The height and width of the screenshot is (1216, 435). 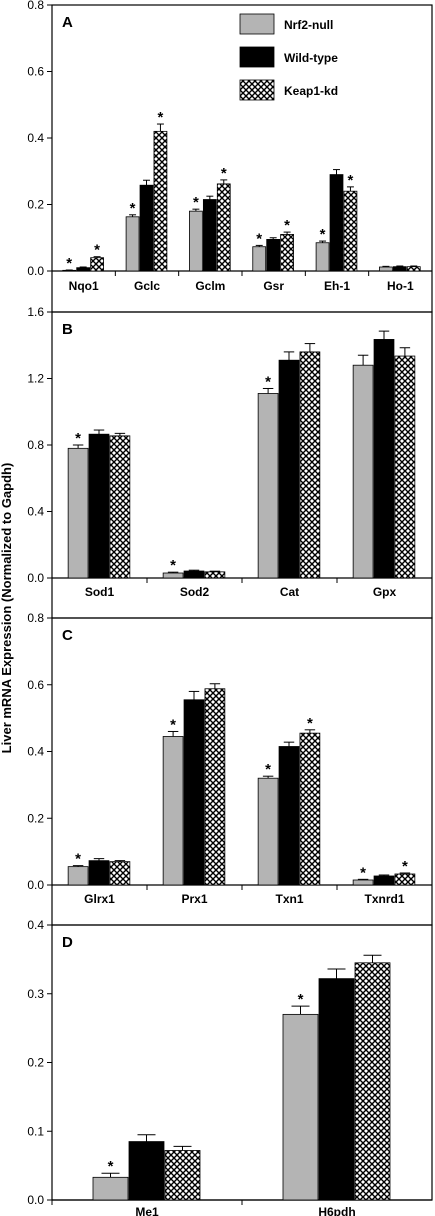 What do you see at coordinates (67, 329) in the screenshot?
I see `panel-label: B` at bounding box center [67, 329].